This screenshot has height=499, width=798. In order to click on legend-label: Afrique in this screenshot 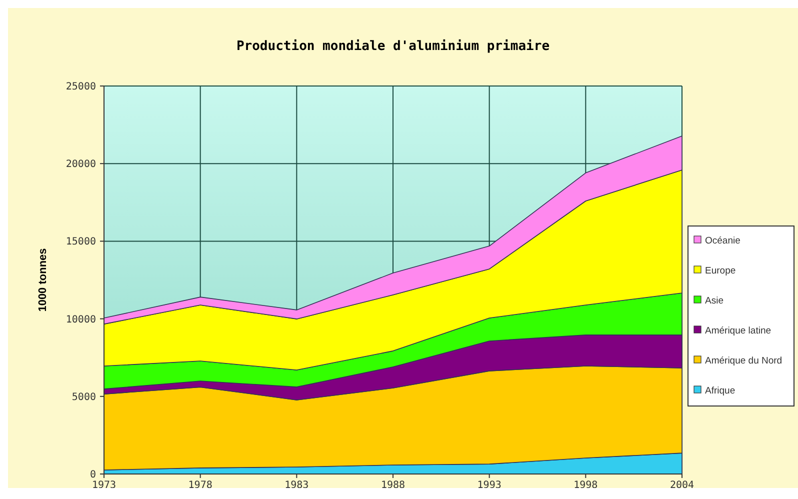, I will do `click(720, 390)`.